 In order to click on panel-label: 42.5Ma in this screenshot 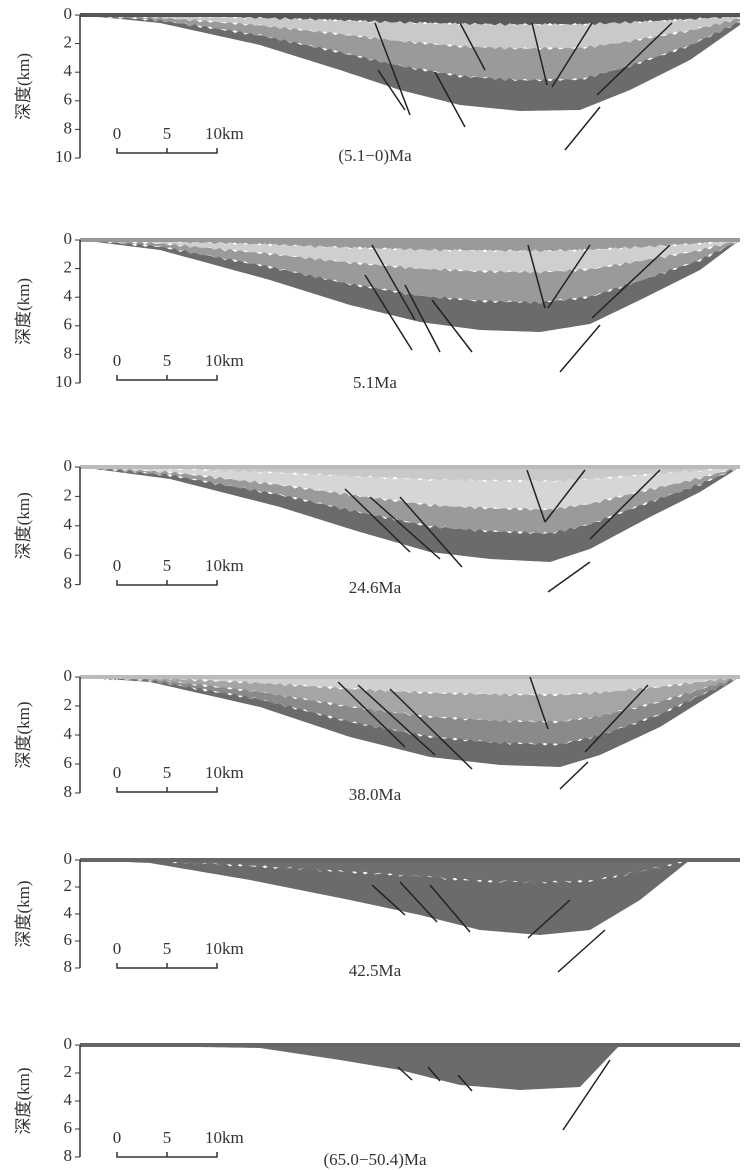, I will do `click(375, 970)`.